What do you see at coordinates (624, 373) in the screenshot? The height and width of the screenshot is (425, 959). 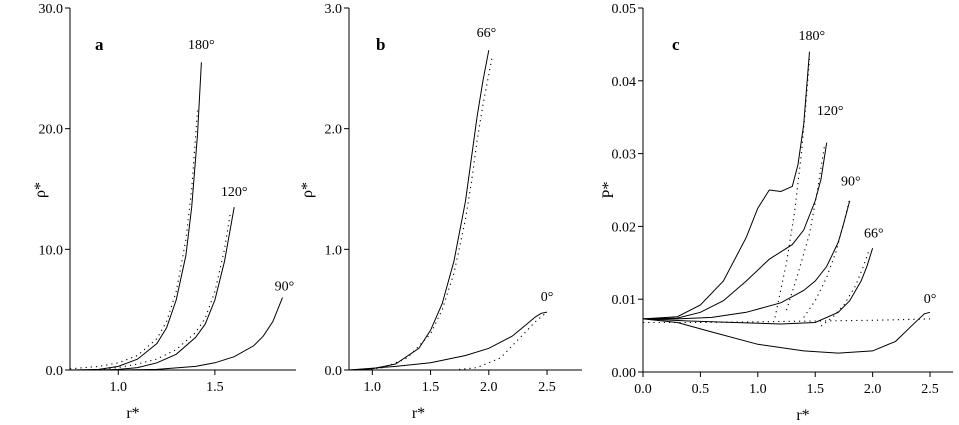 I see `y-tick-label: 0.00` at bounding box center [624, 373].